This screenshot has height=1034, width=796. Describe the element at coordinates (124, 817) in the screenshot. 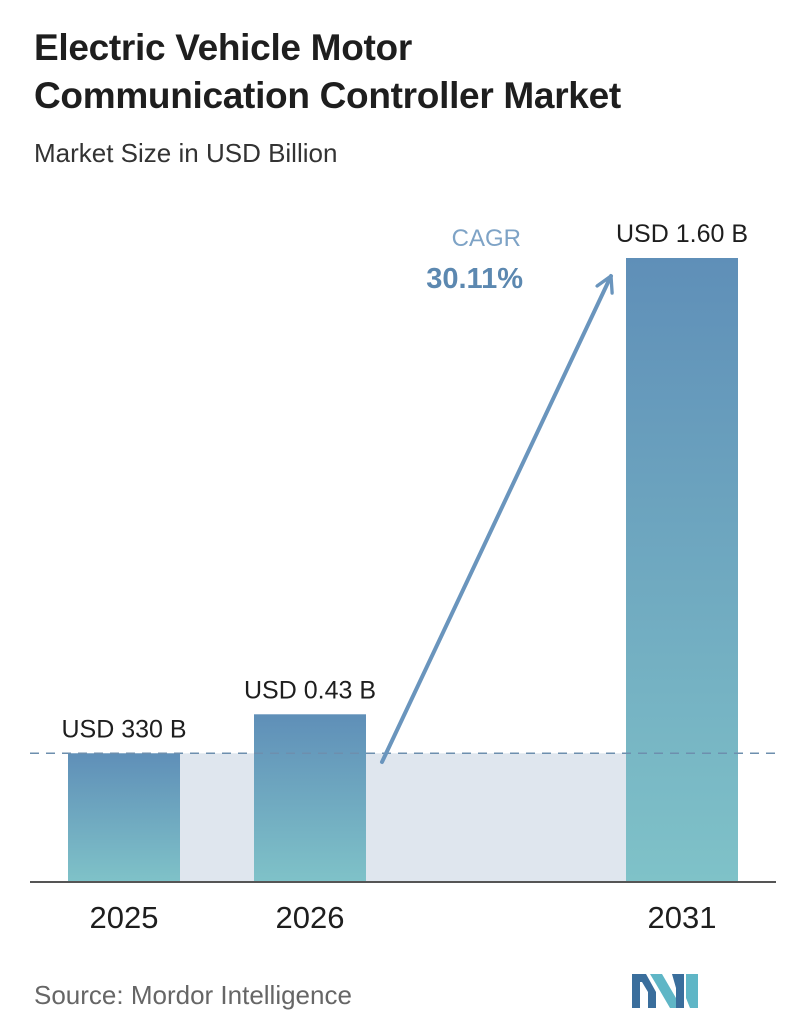

I see `bar-2025` at that location.